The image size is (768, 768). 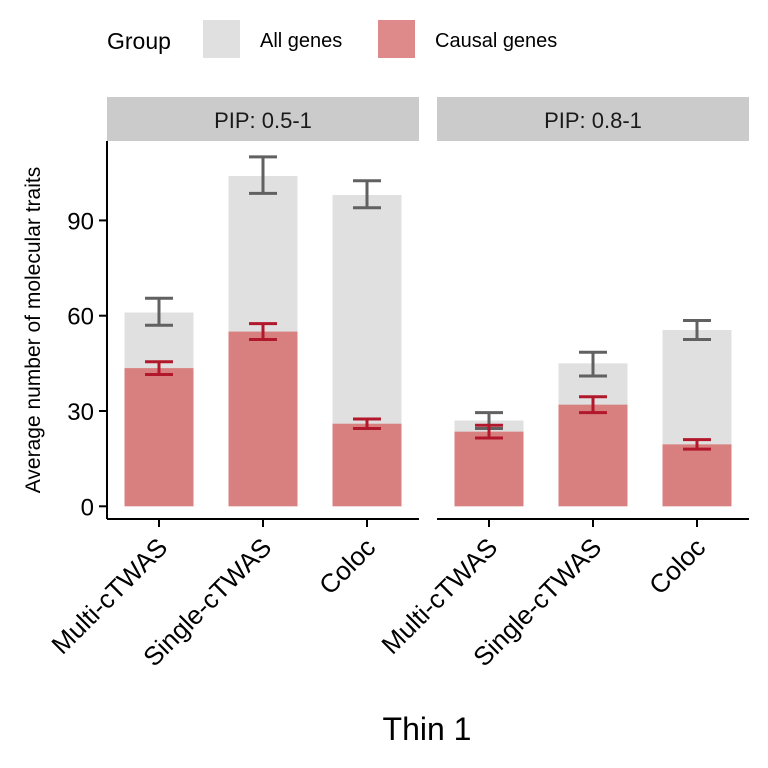 I want to click on panel-2-marks, so click(x=593, y=412).